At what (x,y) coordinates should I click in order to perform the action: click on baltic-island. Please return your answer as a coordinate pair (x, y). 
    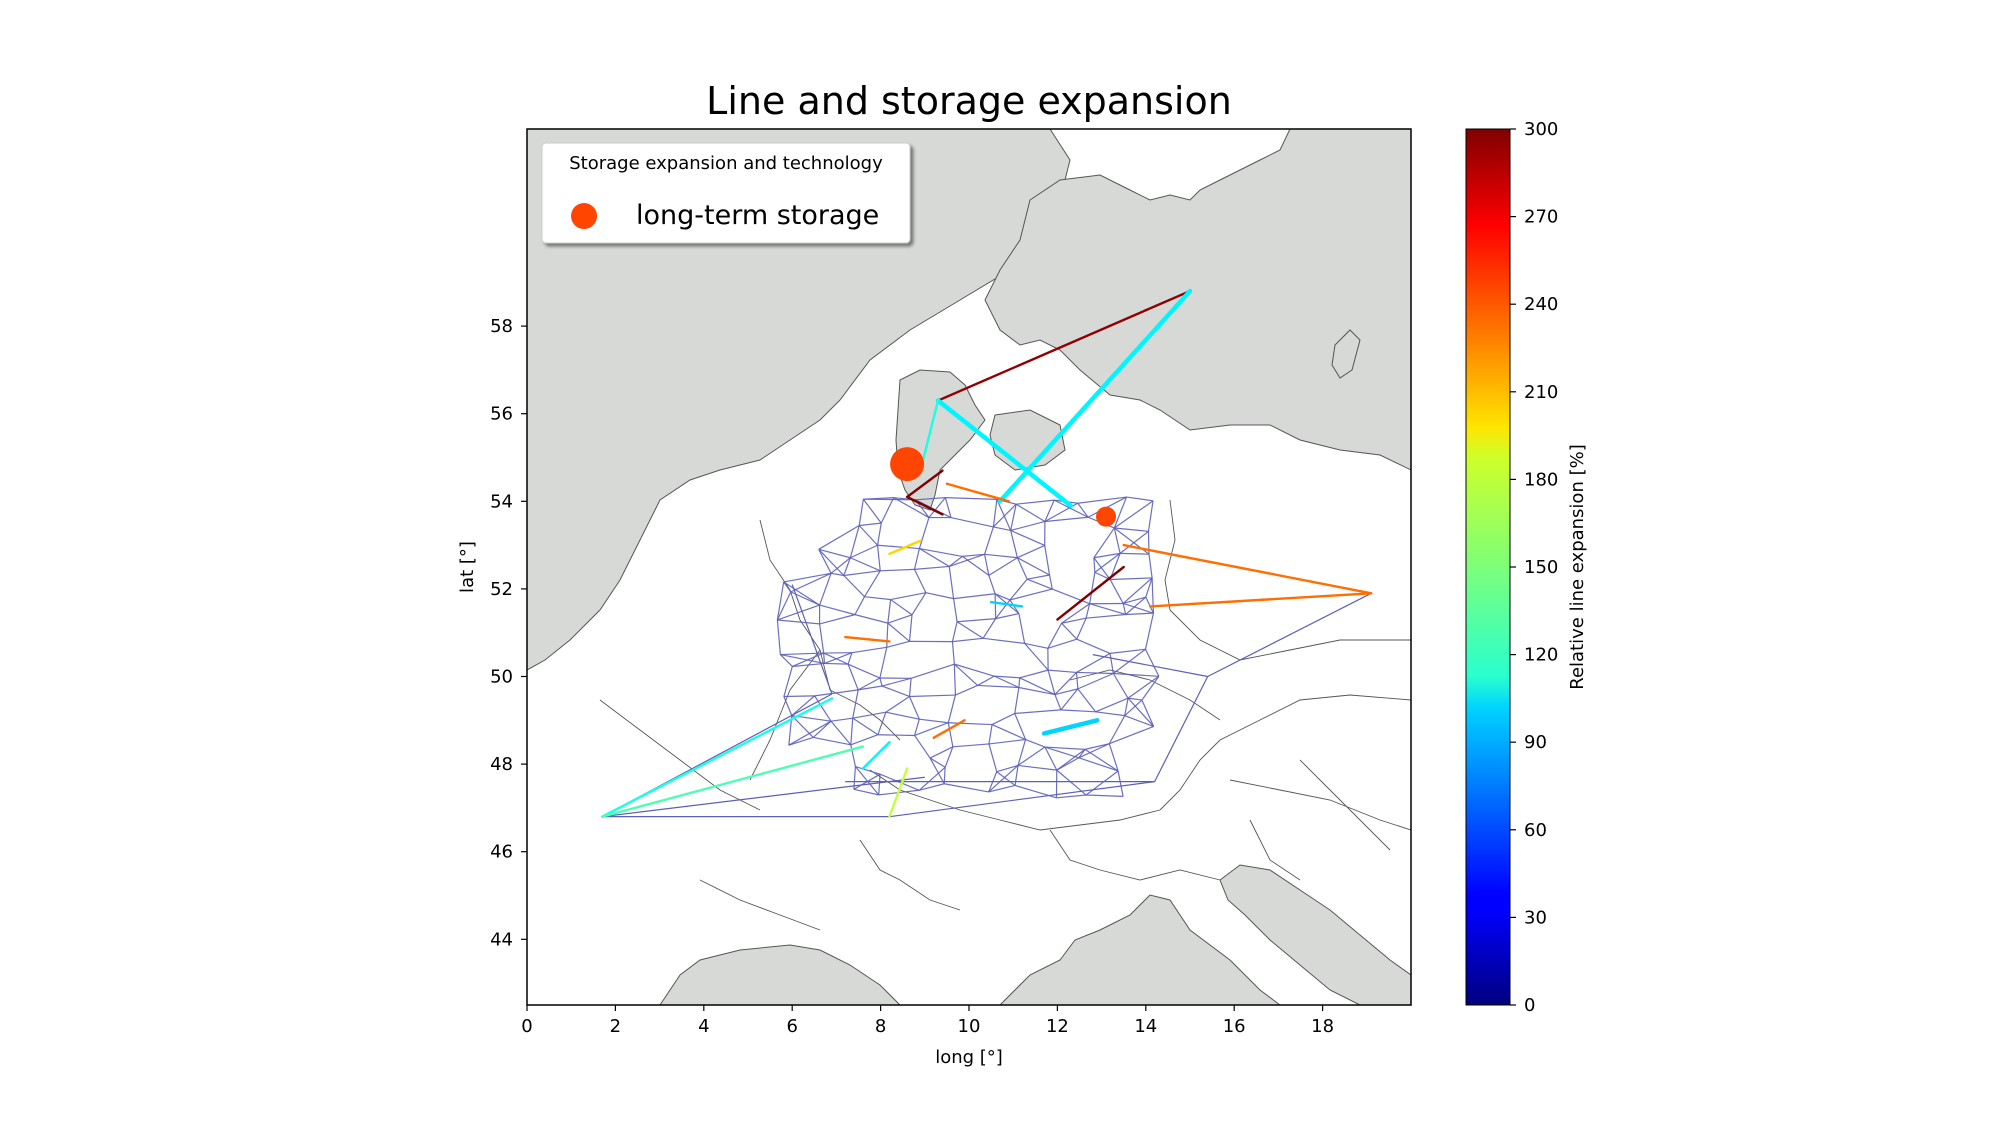
    Looking at the image, I should click on (1346, 354).